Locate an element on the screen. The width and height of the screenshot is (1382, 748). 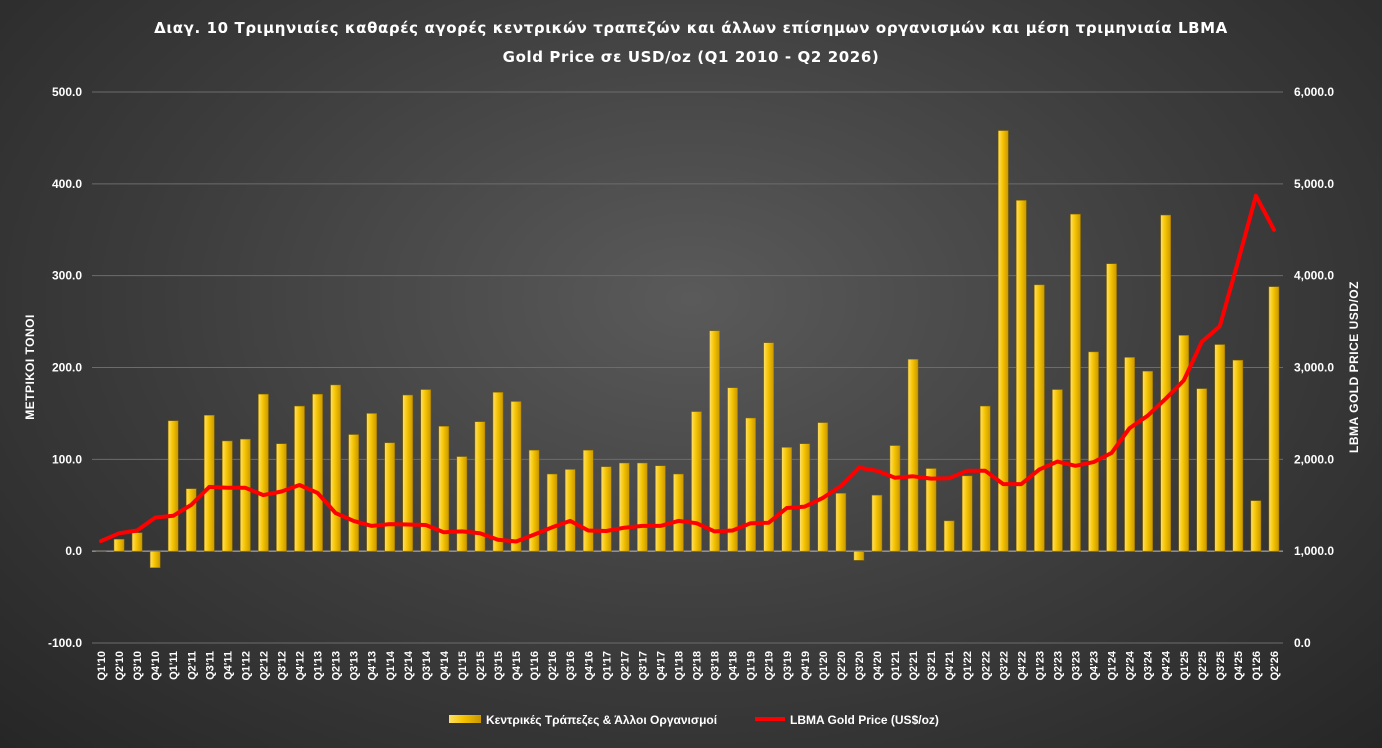
y2-tick-label: 4,000.0 is located at coordinates (1314, 276).